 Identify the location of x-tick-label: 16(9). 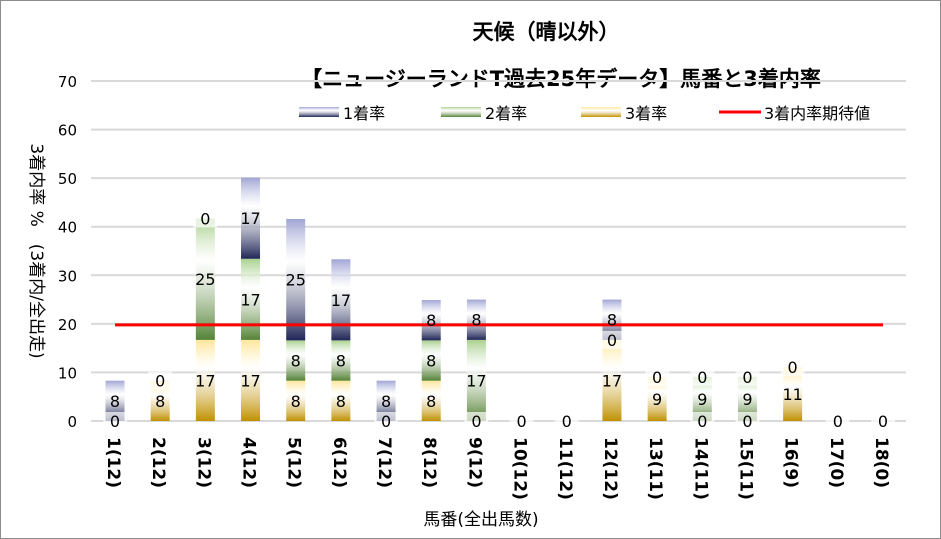
(791, 462).